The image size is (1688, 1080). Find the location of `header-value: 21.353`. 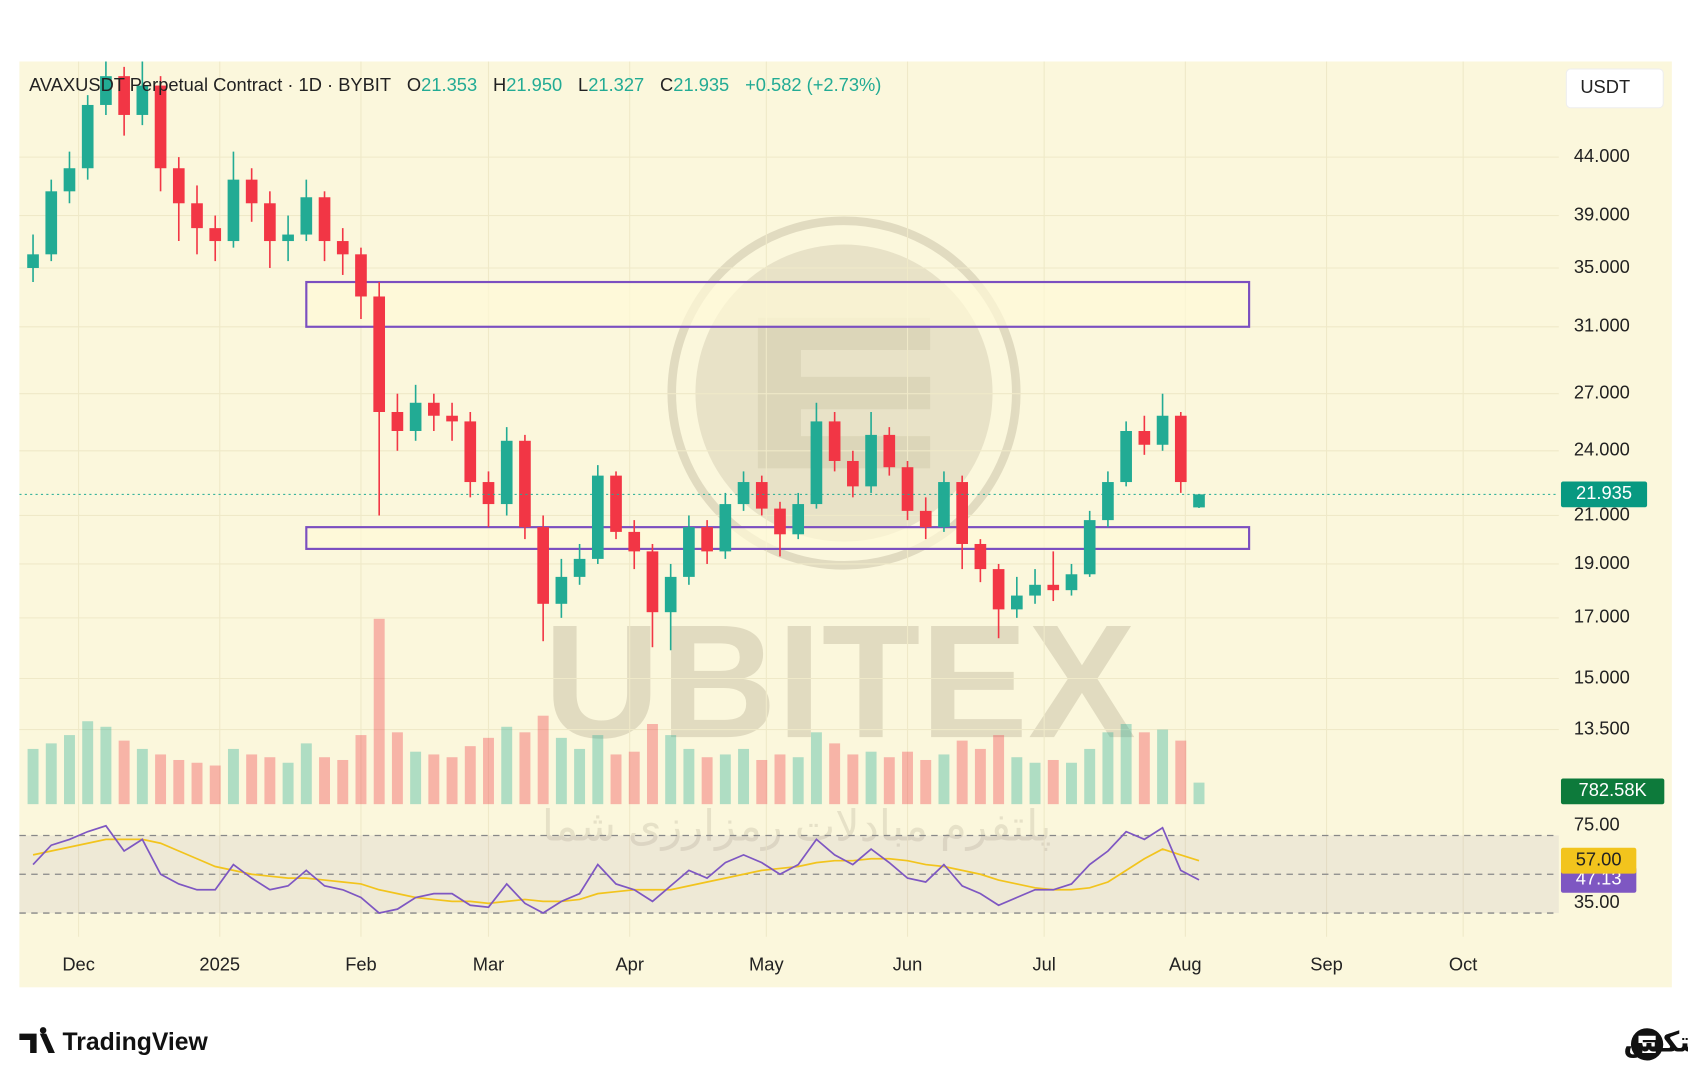

header-value: 21.353 is located at coordinates (449, 84).